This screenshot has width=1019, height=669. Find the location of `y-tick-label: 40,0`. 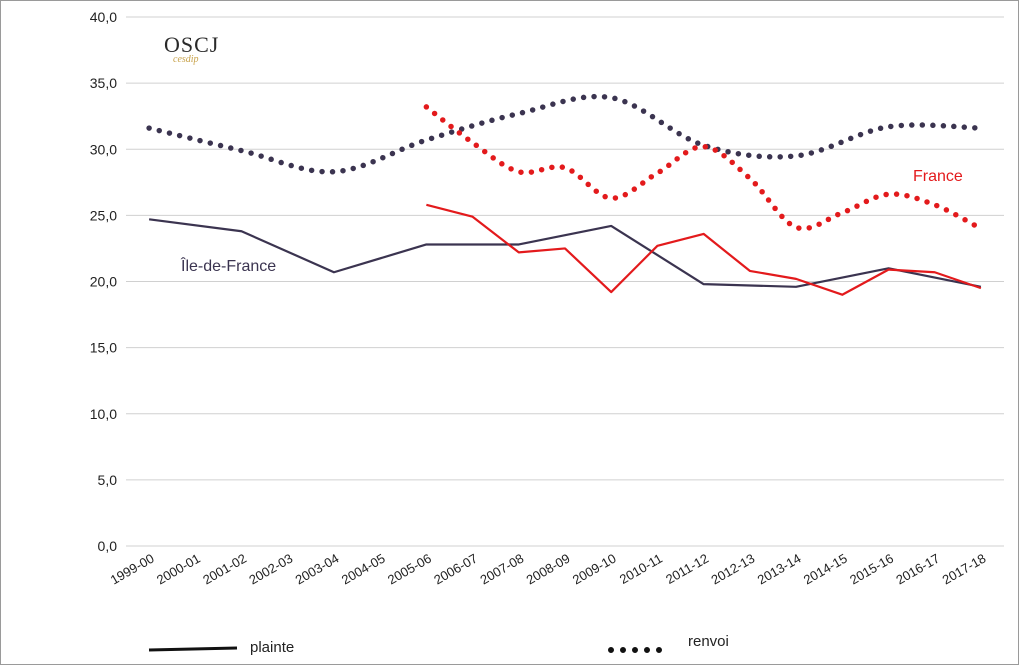

y-tick-label: 40,0 is located at coordinates (103, 17).